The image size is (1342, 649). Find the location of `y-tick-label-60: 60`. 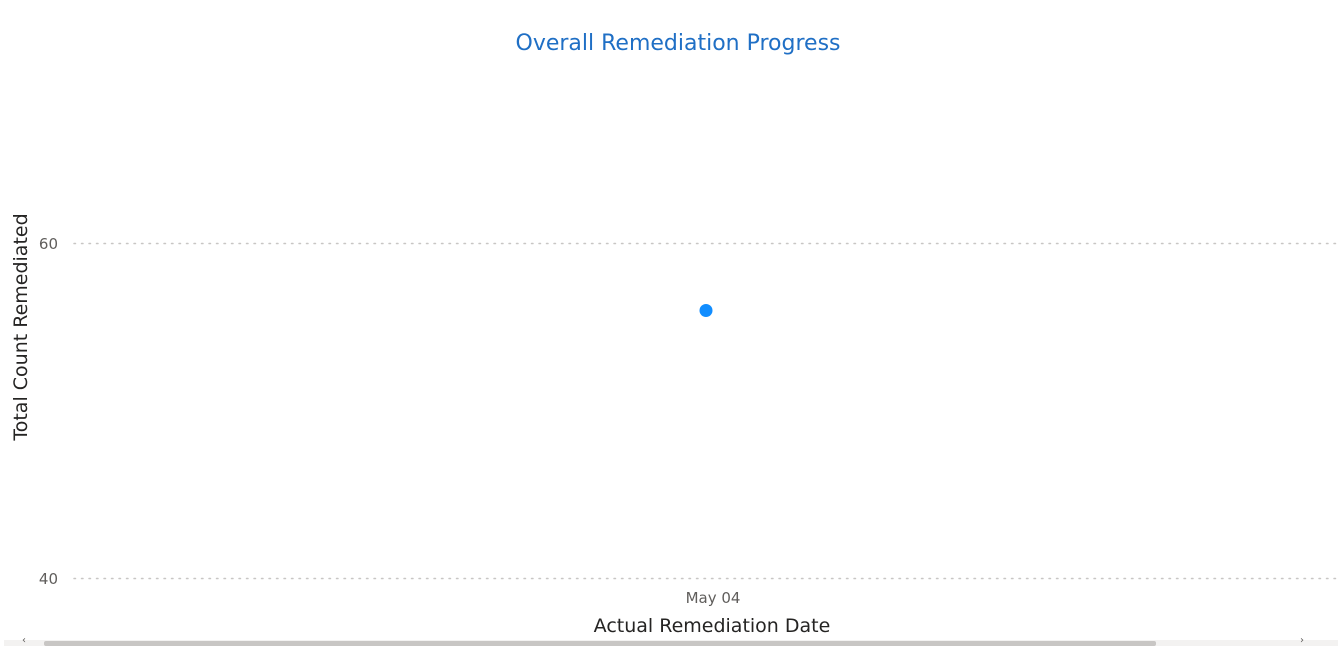

y-tick-label-60: 60 is located at coordinates (48, 244).